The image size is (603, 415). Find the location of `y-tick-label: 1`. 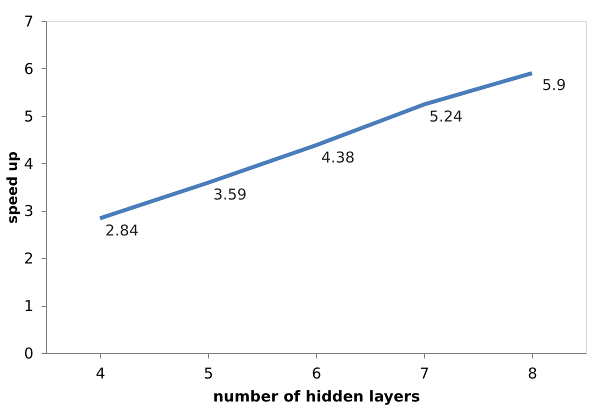

y-tick-label: 1 is located at coordinates (29, 306).